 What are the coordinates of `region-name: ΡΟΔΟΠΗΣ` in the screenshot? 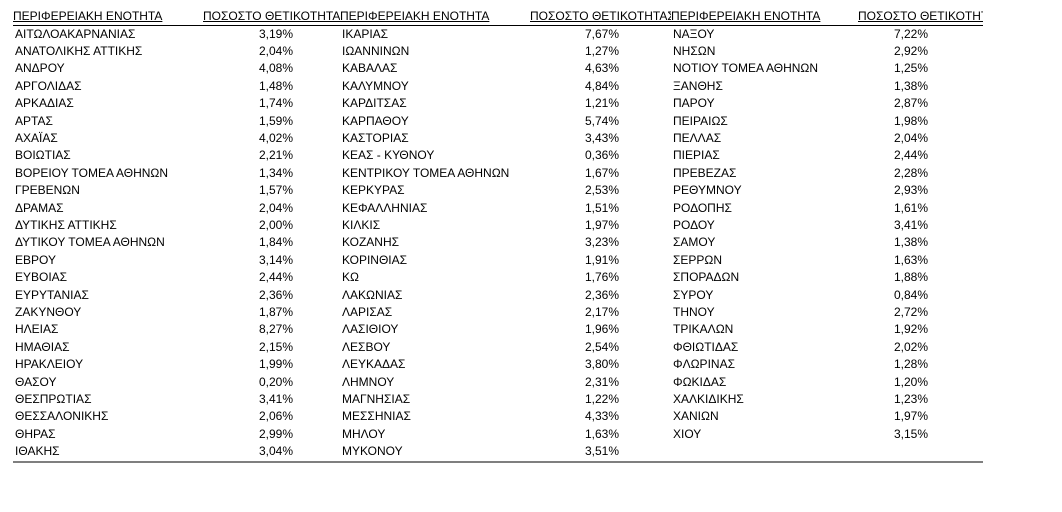 It's located at (702, 207).